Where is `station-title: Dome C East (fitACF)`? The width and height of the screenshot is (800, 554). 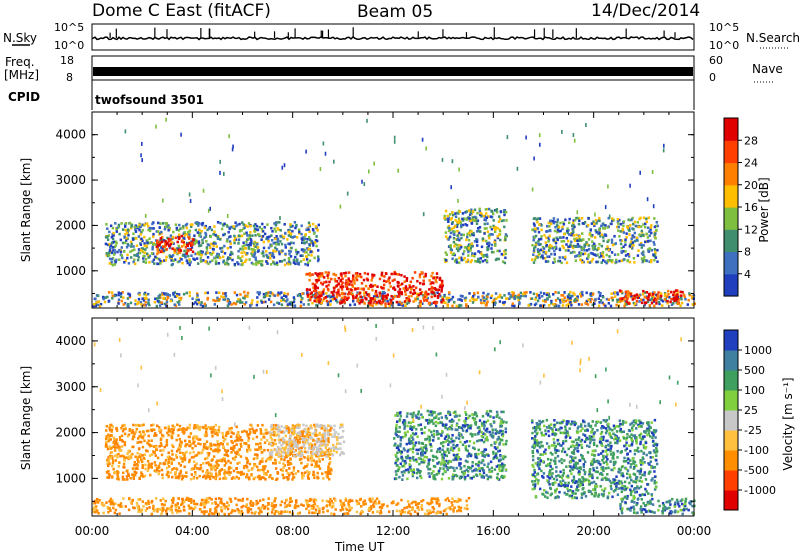 station-title: Dome C East (fitACF) is located at coordinates (181, 11).